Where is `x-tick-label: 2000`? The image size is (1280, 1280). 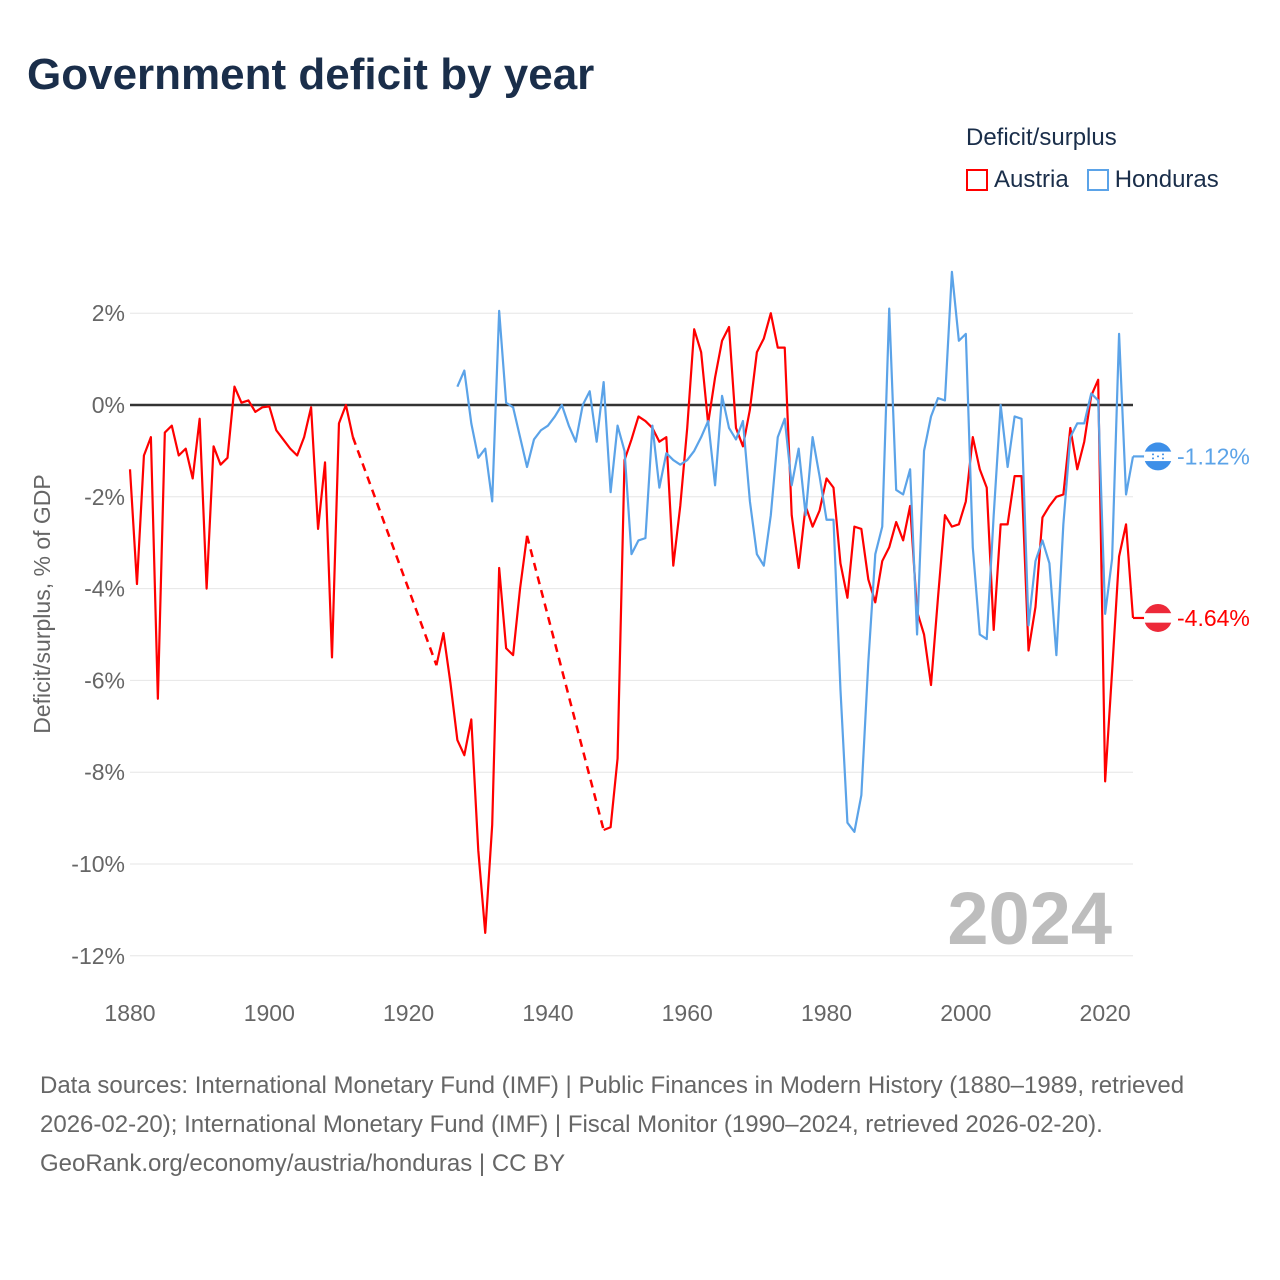
x-tick-label: 2000 is located at coordinates (965, 1013).